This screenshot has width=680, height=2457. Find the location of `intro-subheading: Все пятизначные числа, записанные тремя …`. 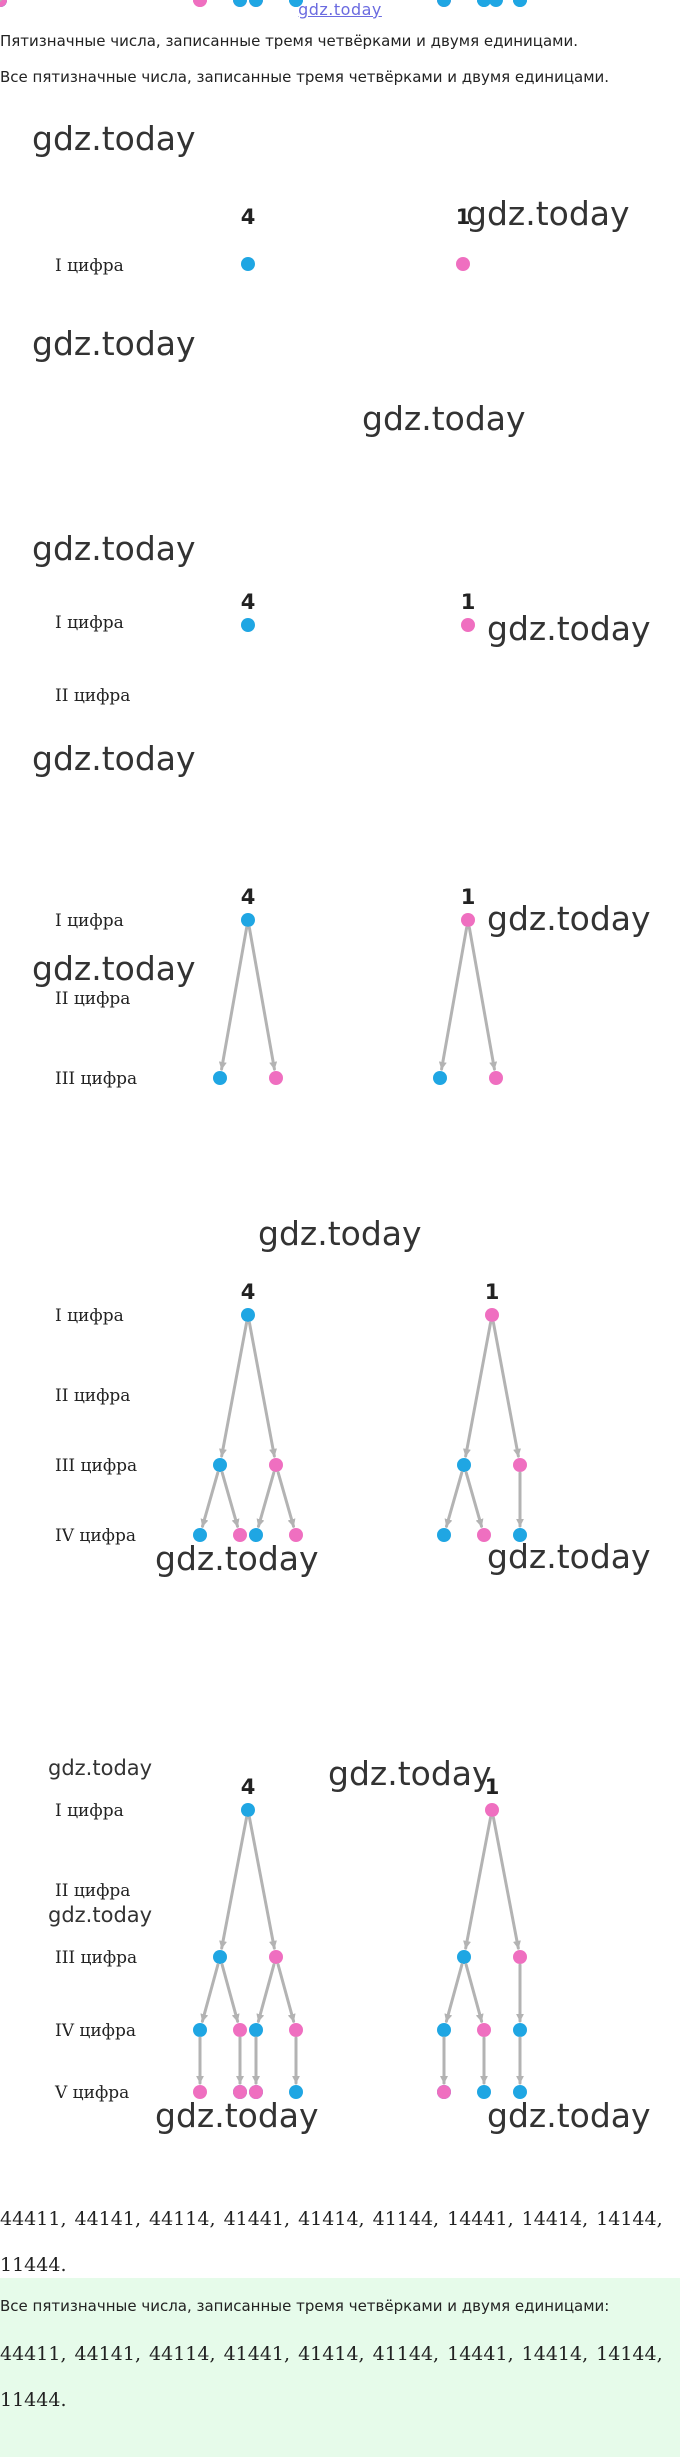

intro-subheading: Все пятизначные числа, записанные тремя … is located at coordinates (305, 77).